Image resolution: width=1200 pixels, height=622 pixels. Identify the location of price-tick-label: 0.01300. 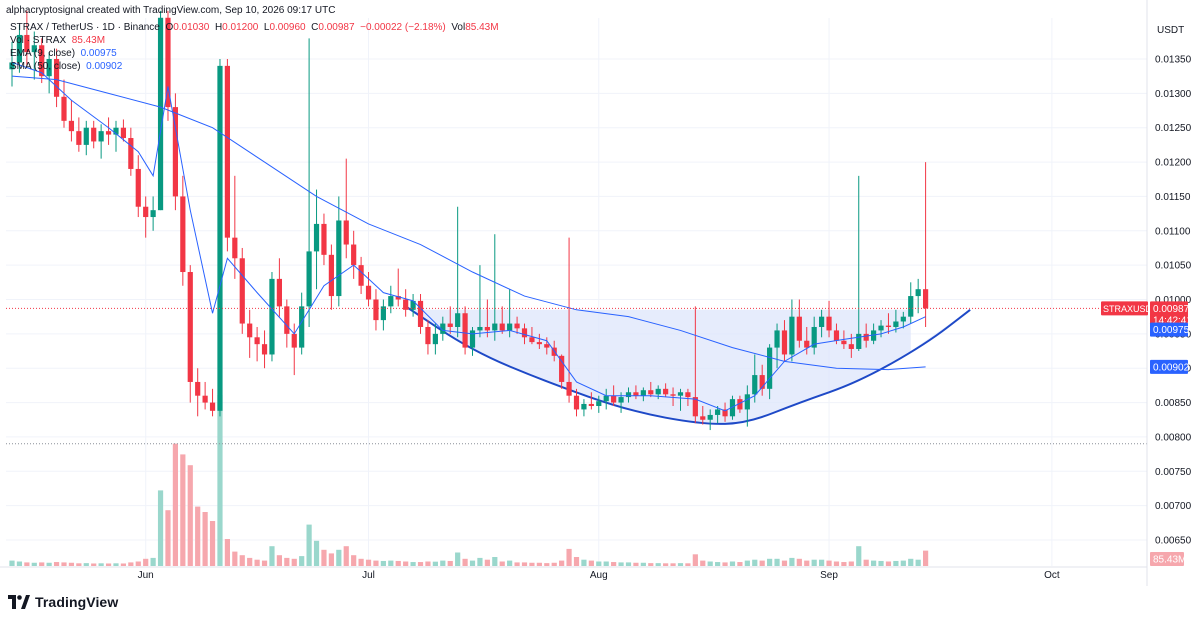
(1173, 94).